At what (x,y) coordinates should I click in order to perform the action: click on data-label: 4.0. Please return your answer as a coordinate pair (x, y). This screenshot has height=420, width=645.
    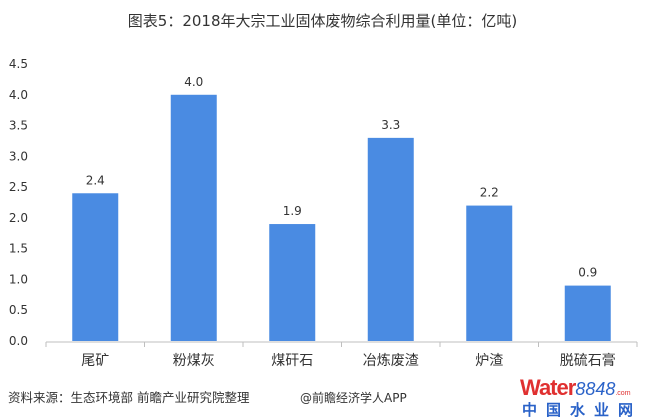
    Looking at the image, I should click on (193, 82).